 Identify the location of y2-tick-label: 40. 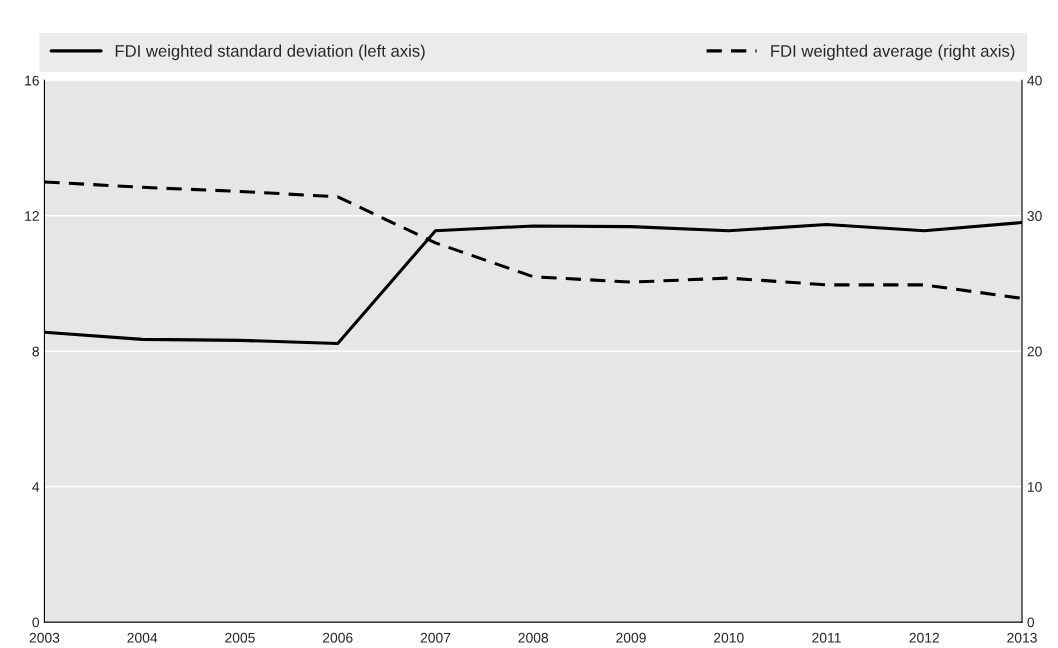
(1034, 80).